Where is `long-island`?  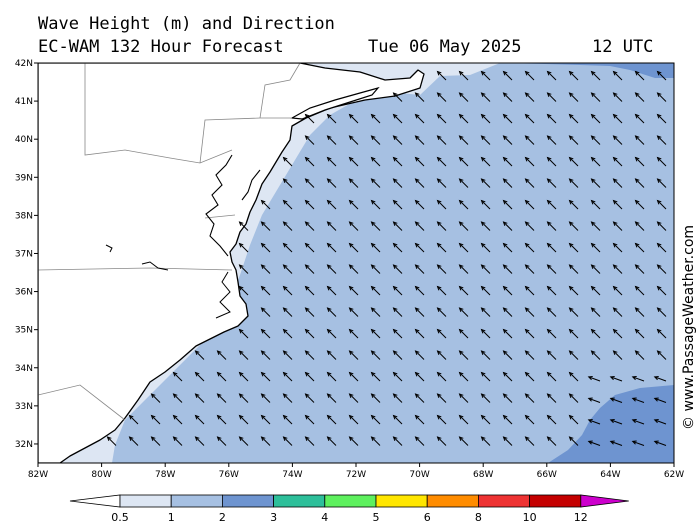
long-island is located at coordinates (335, 103).